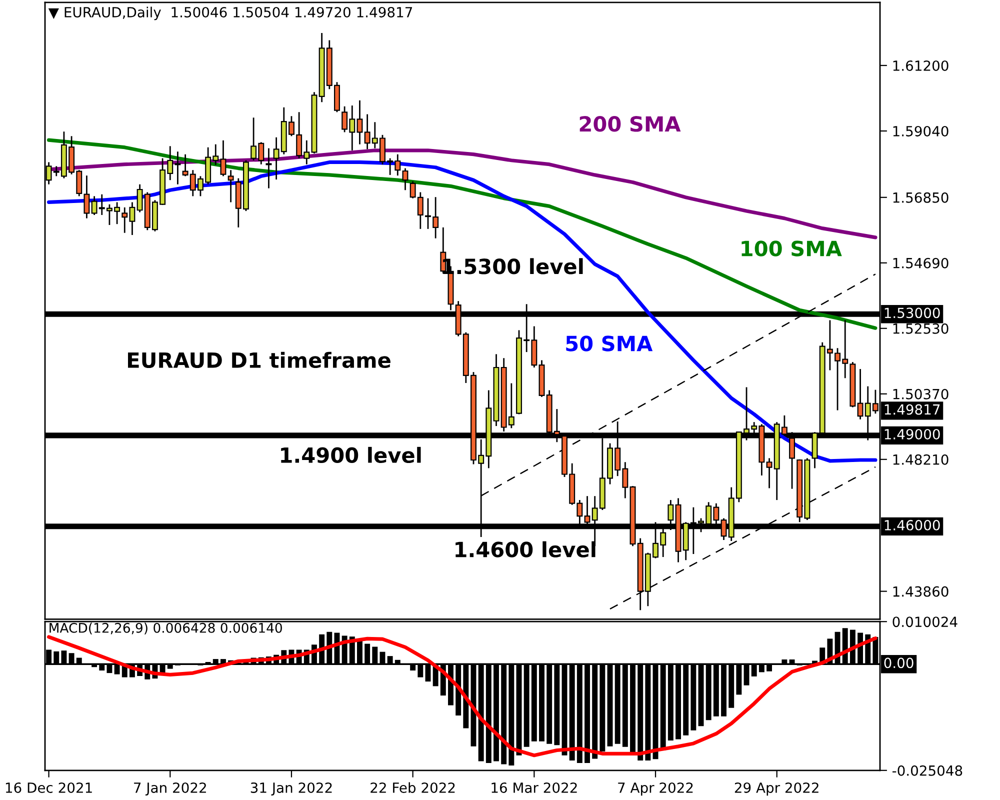 Image resolution: width=1000 pixels, height=800 pixels. What do you see at coordinates (920, 328) in the screenshot?
I see `y-tick-label: 1.52530` at bounding box center [920, 328].